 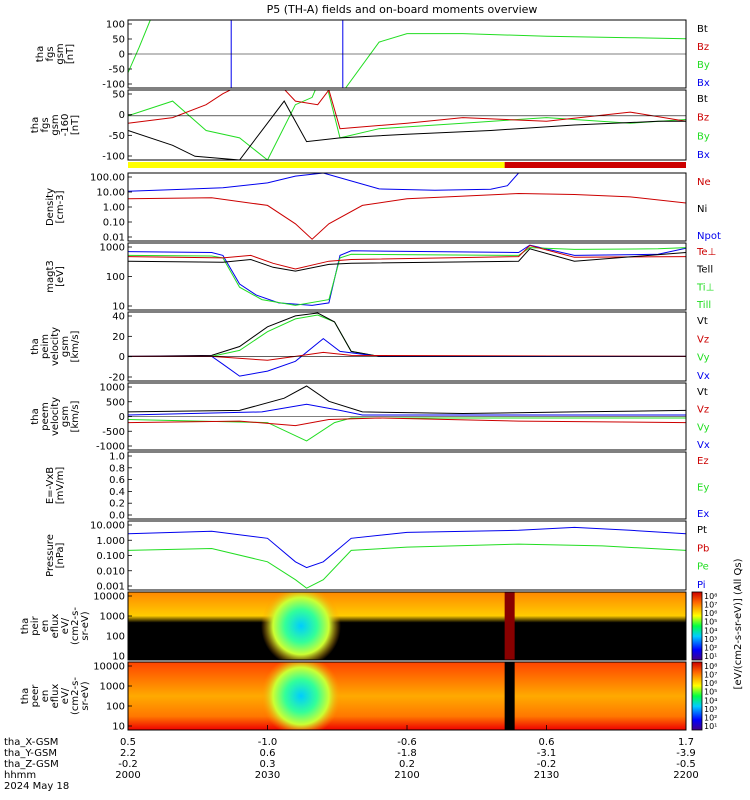 What do you see at coordinates (55, 346) in the screenshot?
I see `y-axis-label: velocity` at bounding box center [55, 346].